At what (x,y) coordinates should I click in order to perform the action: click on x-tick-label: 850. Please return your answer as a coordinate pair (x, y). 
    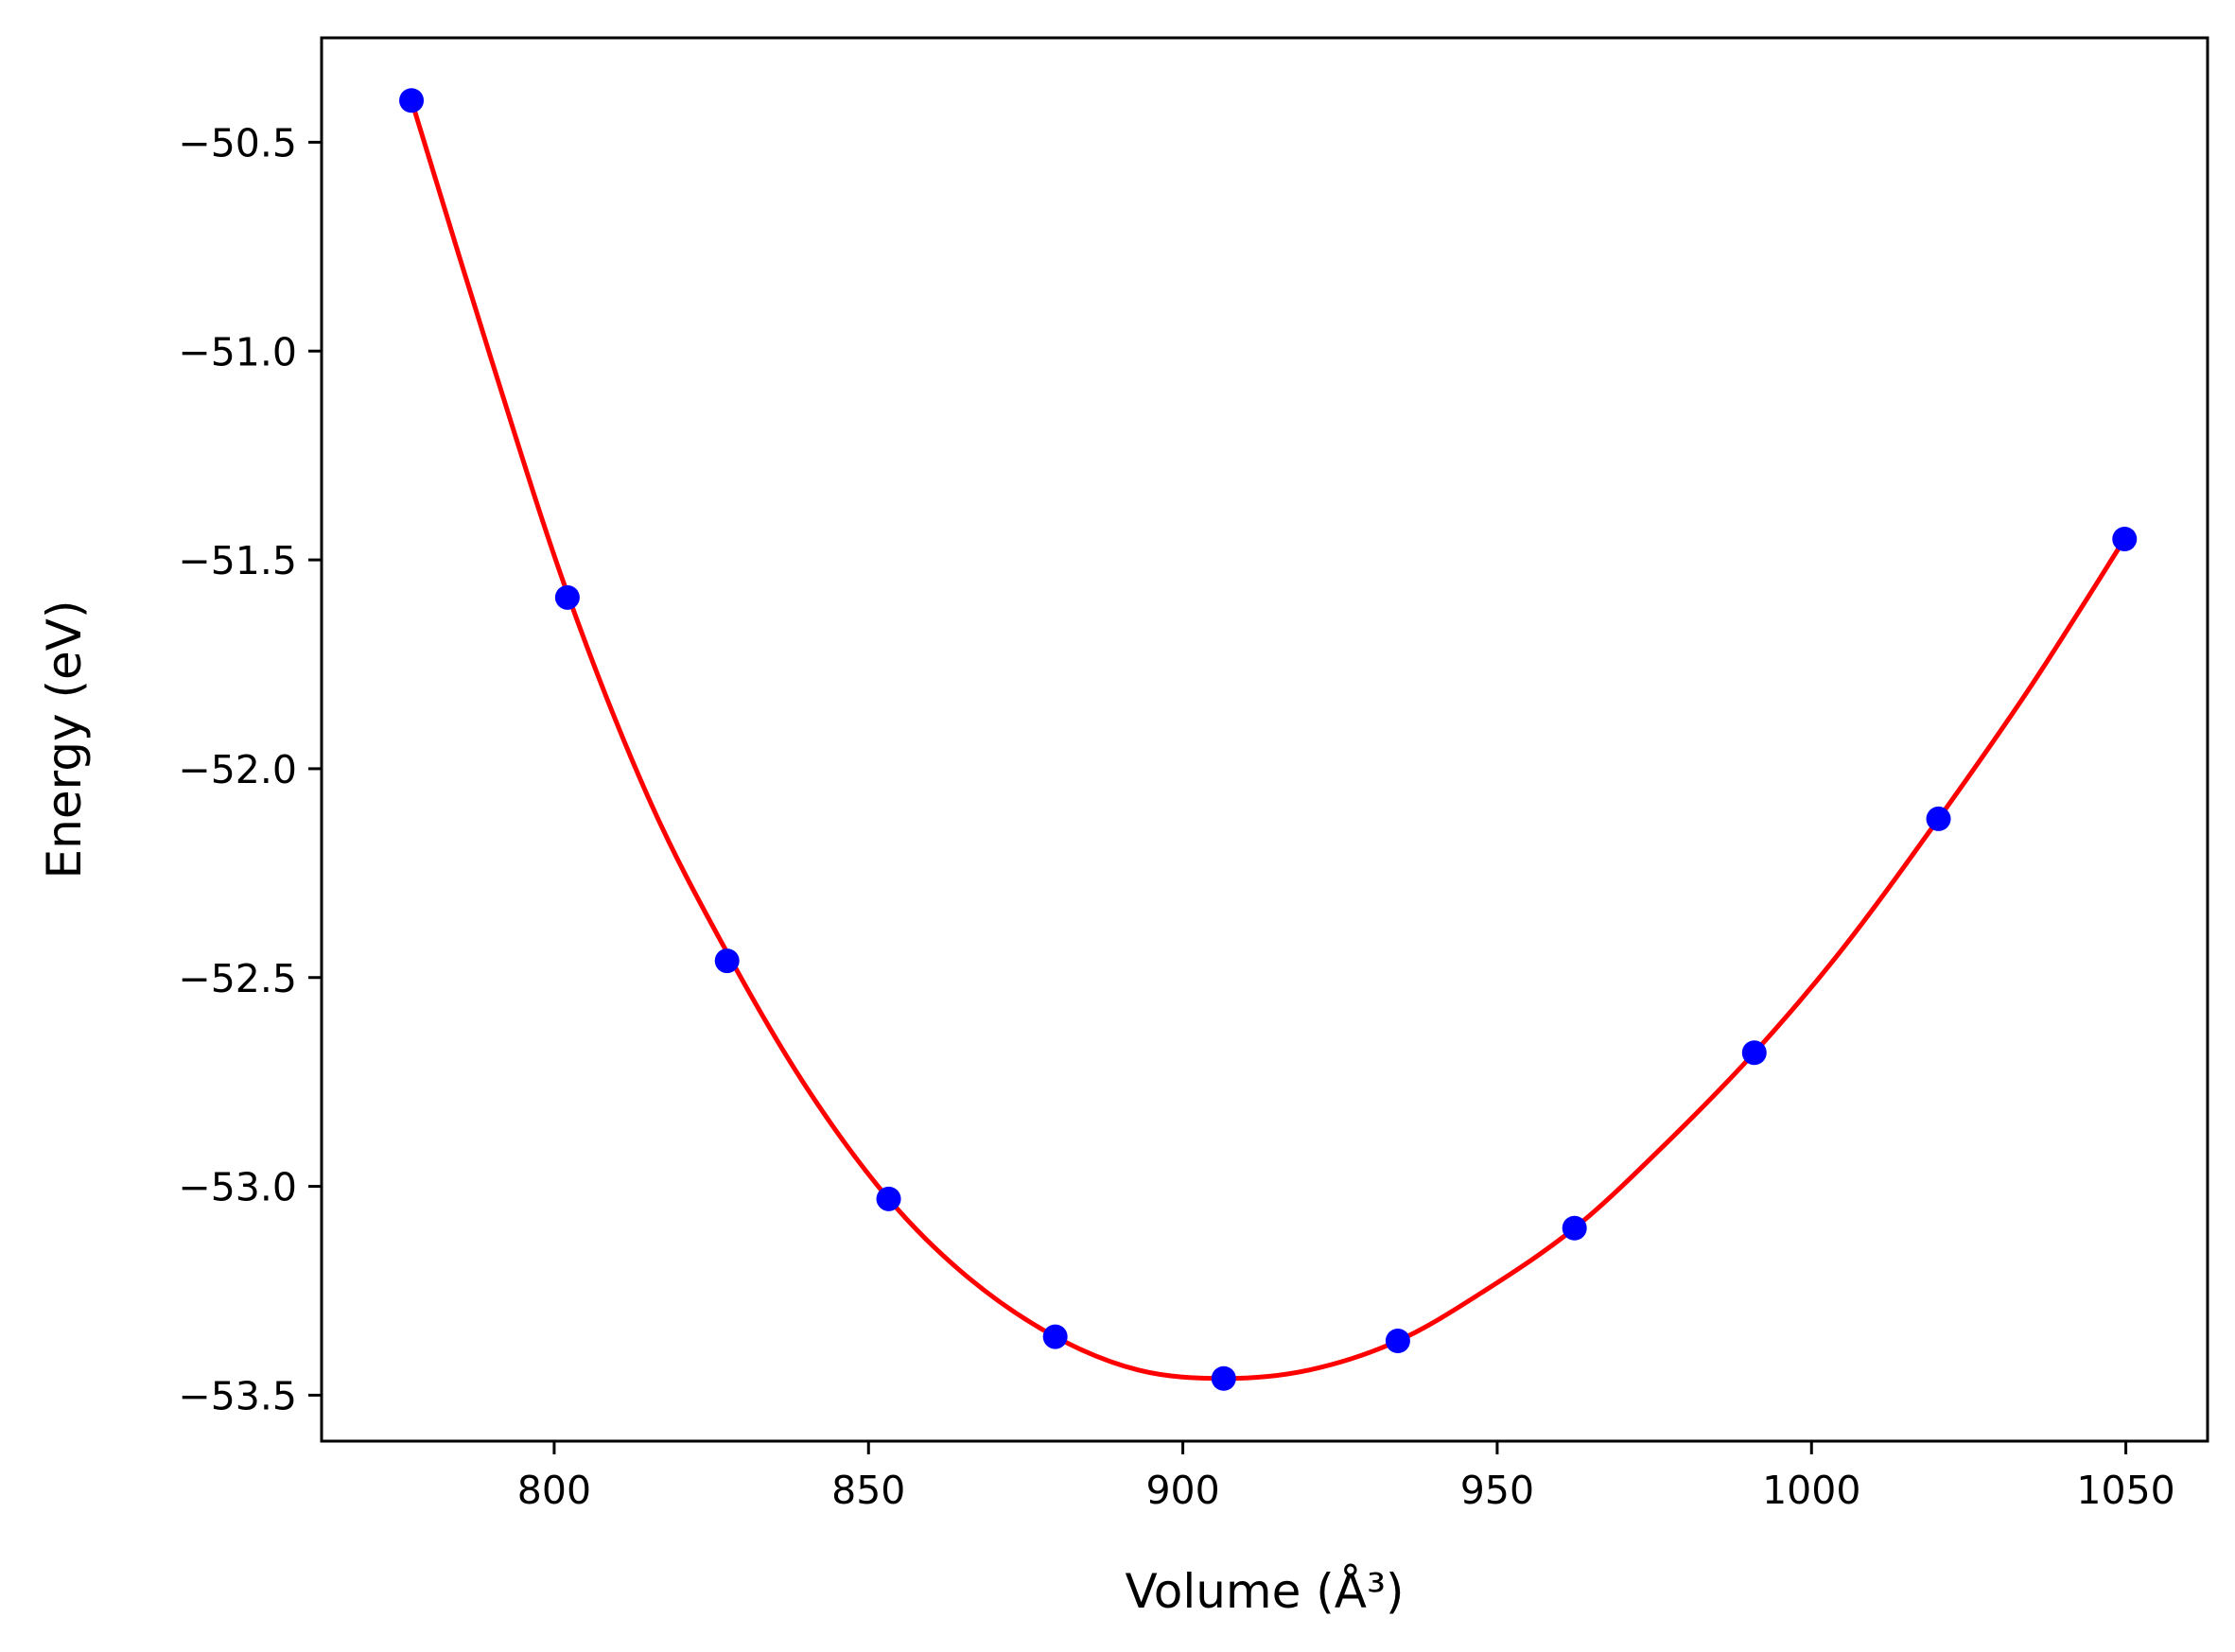
    Looking at the image, I should click on (868, 1491).